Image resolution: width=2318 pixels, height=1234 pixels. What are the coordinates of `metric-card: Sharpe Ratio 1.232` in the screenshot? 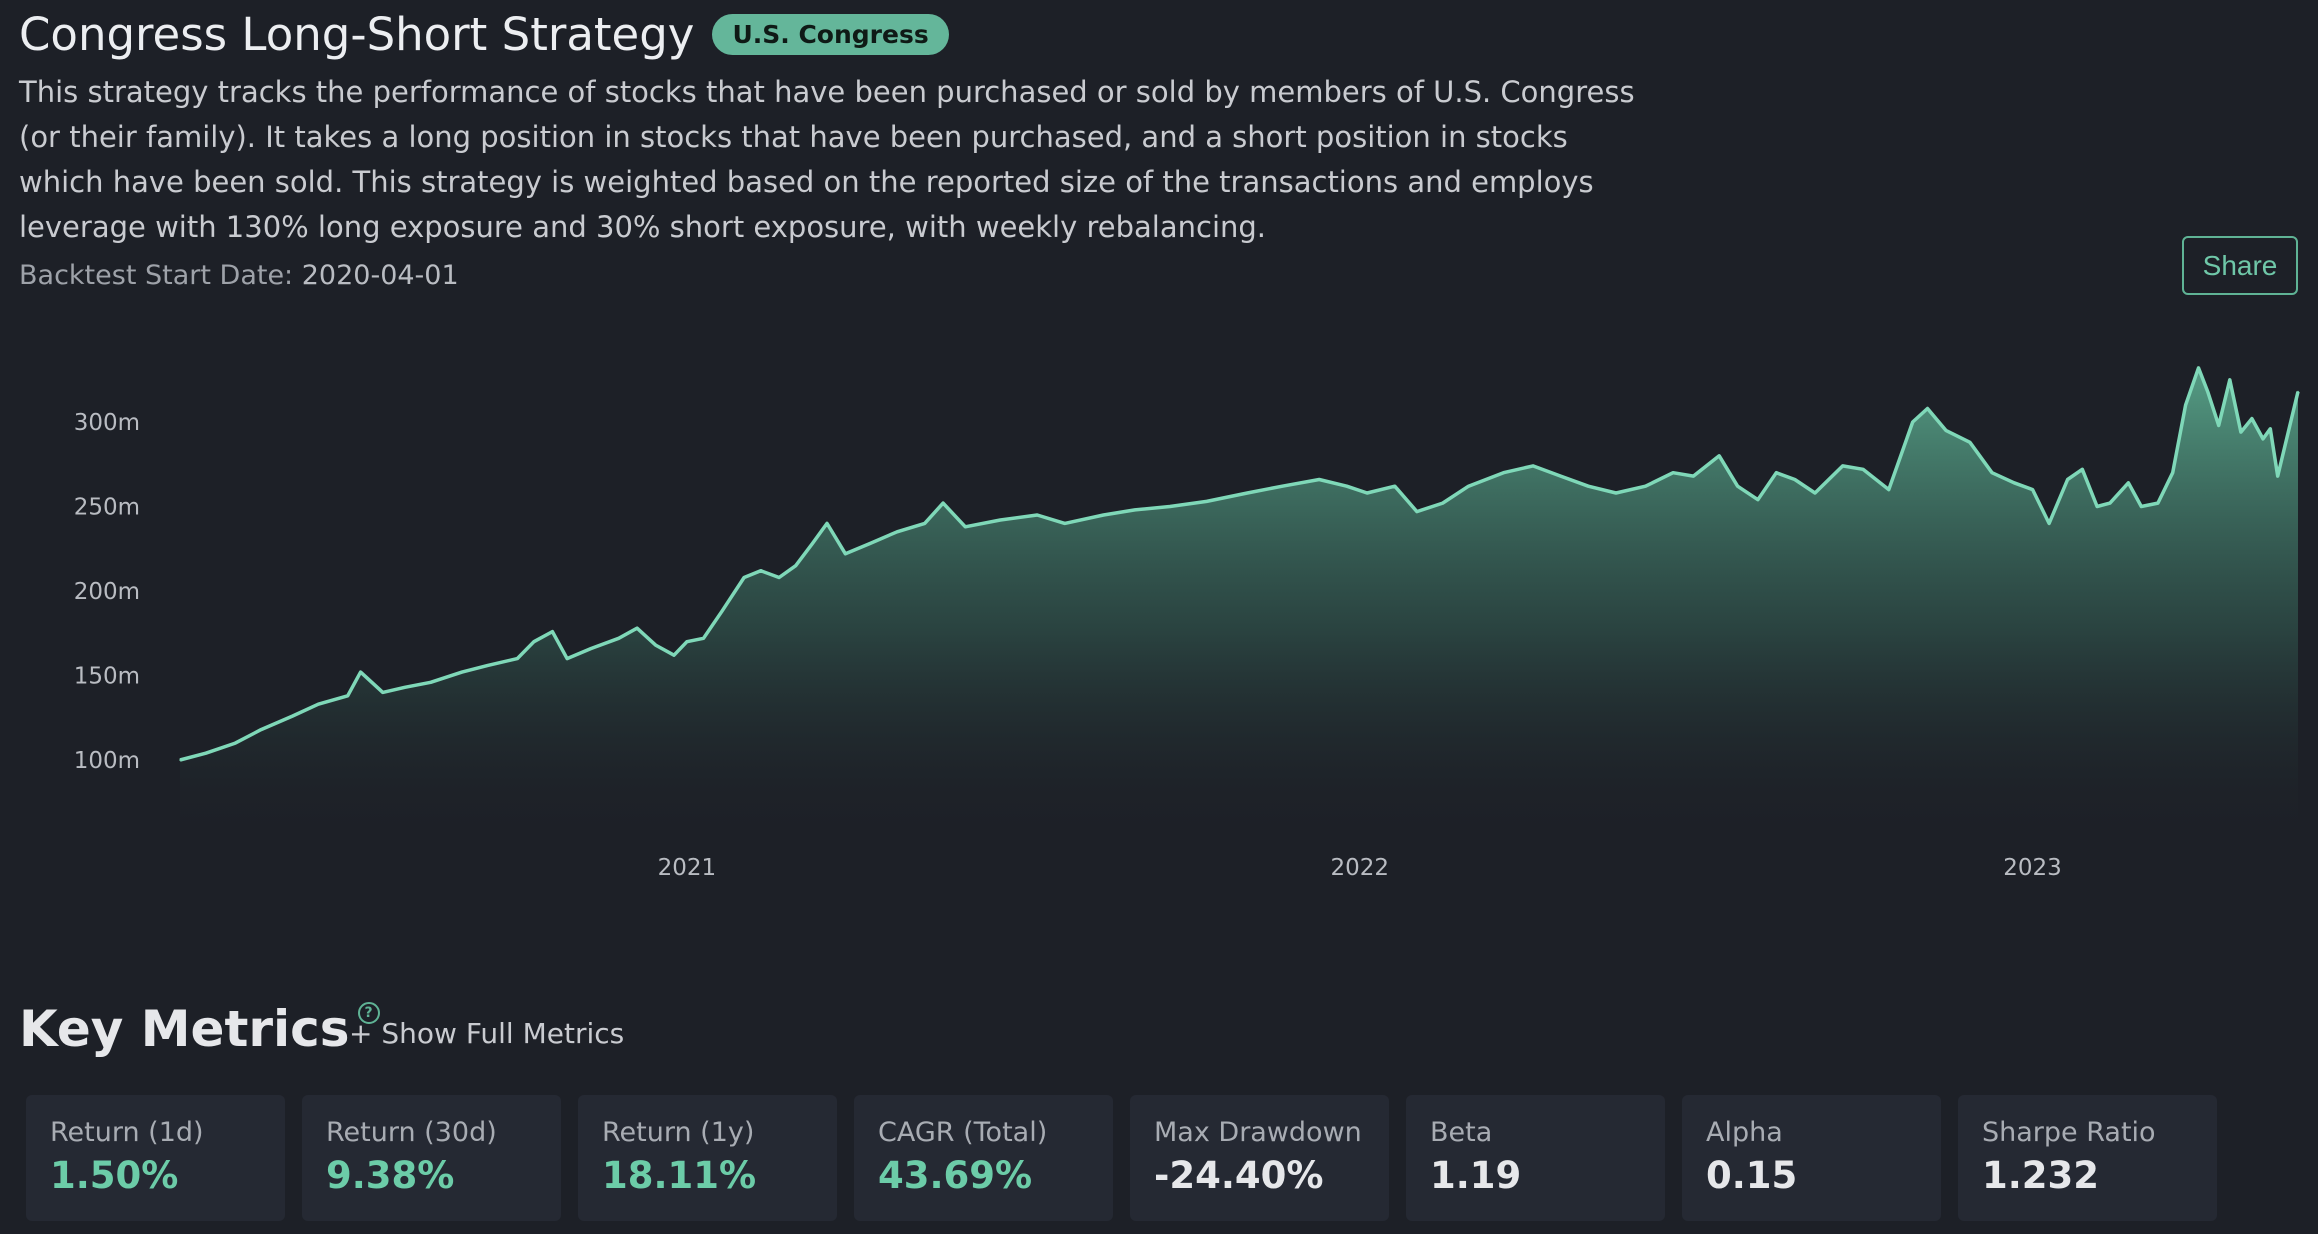 It's located at (2087, 1158).